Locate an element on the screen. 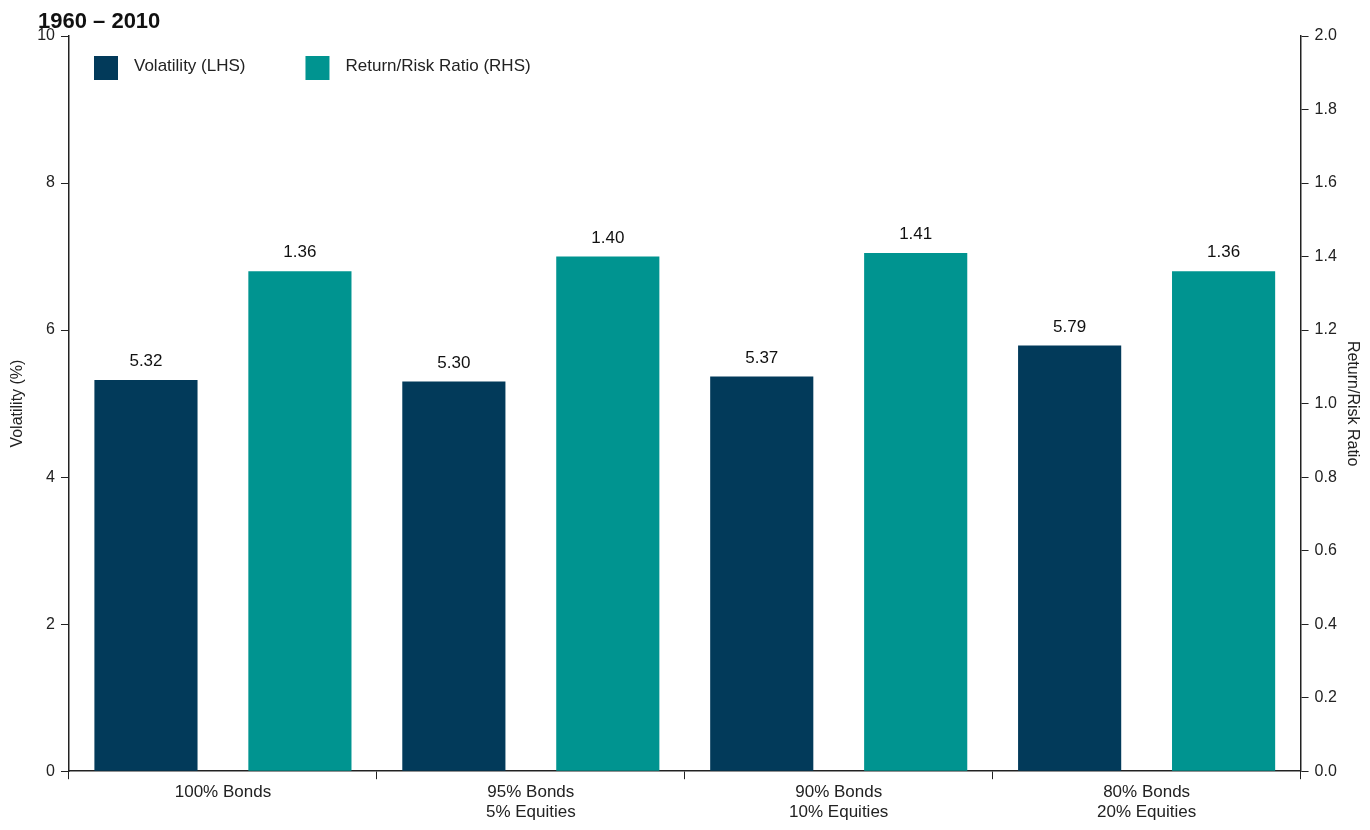  x-tick-label: 95% Bonds 5% Equities is located at coordinates (530, 802).